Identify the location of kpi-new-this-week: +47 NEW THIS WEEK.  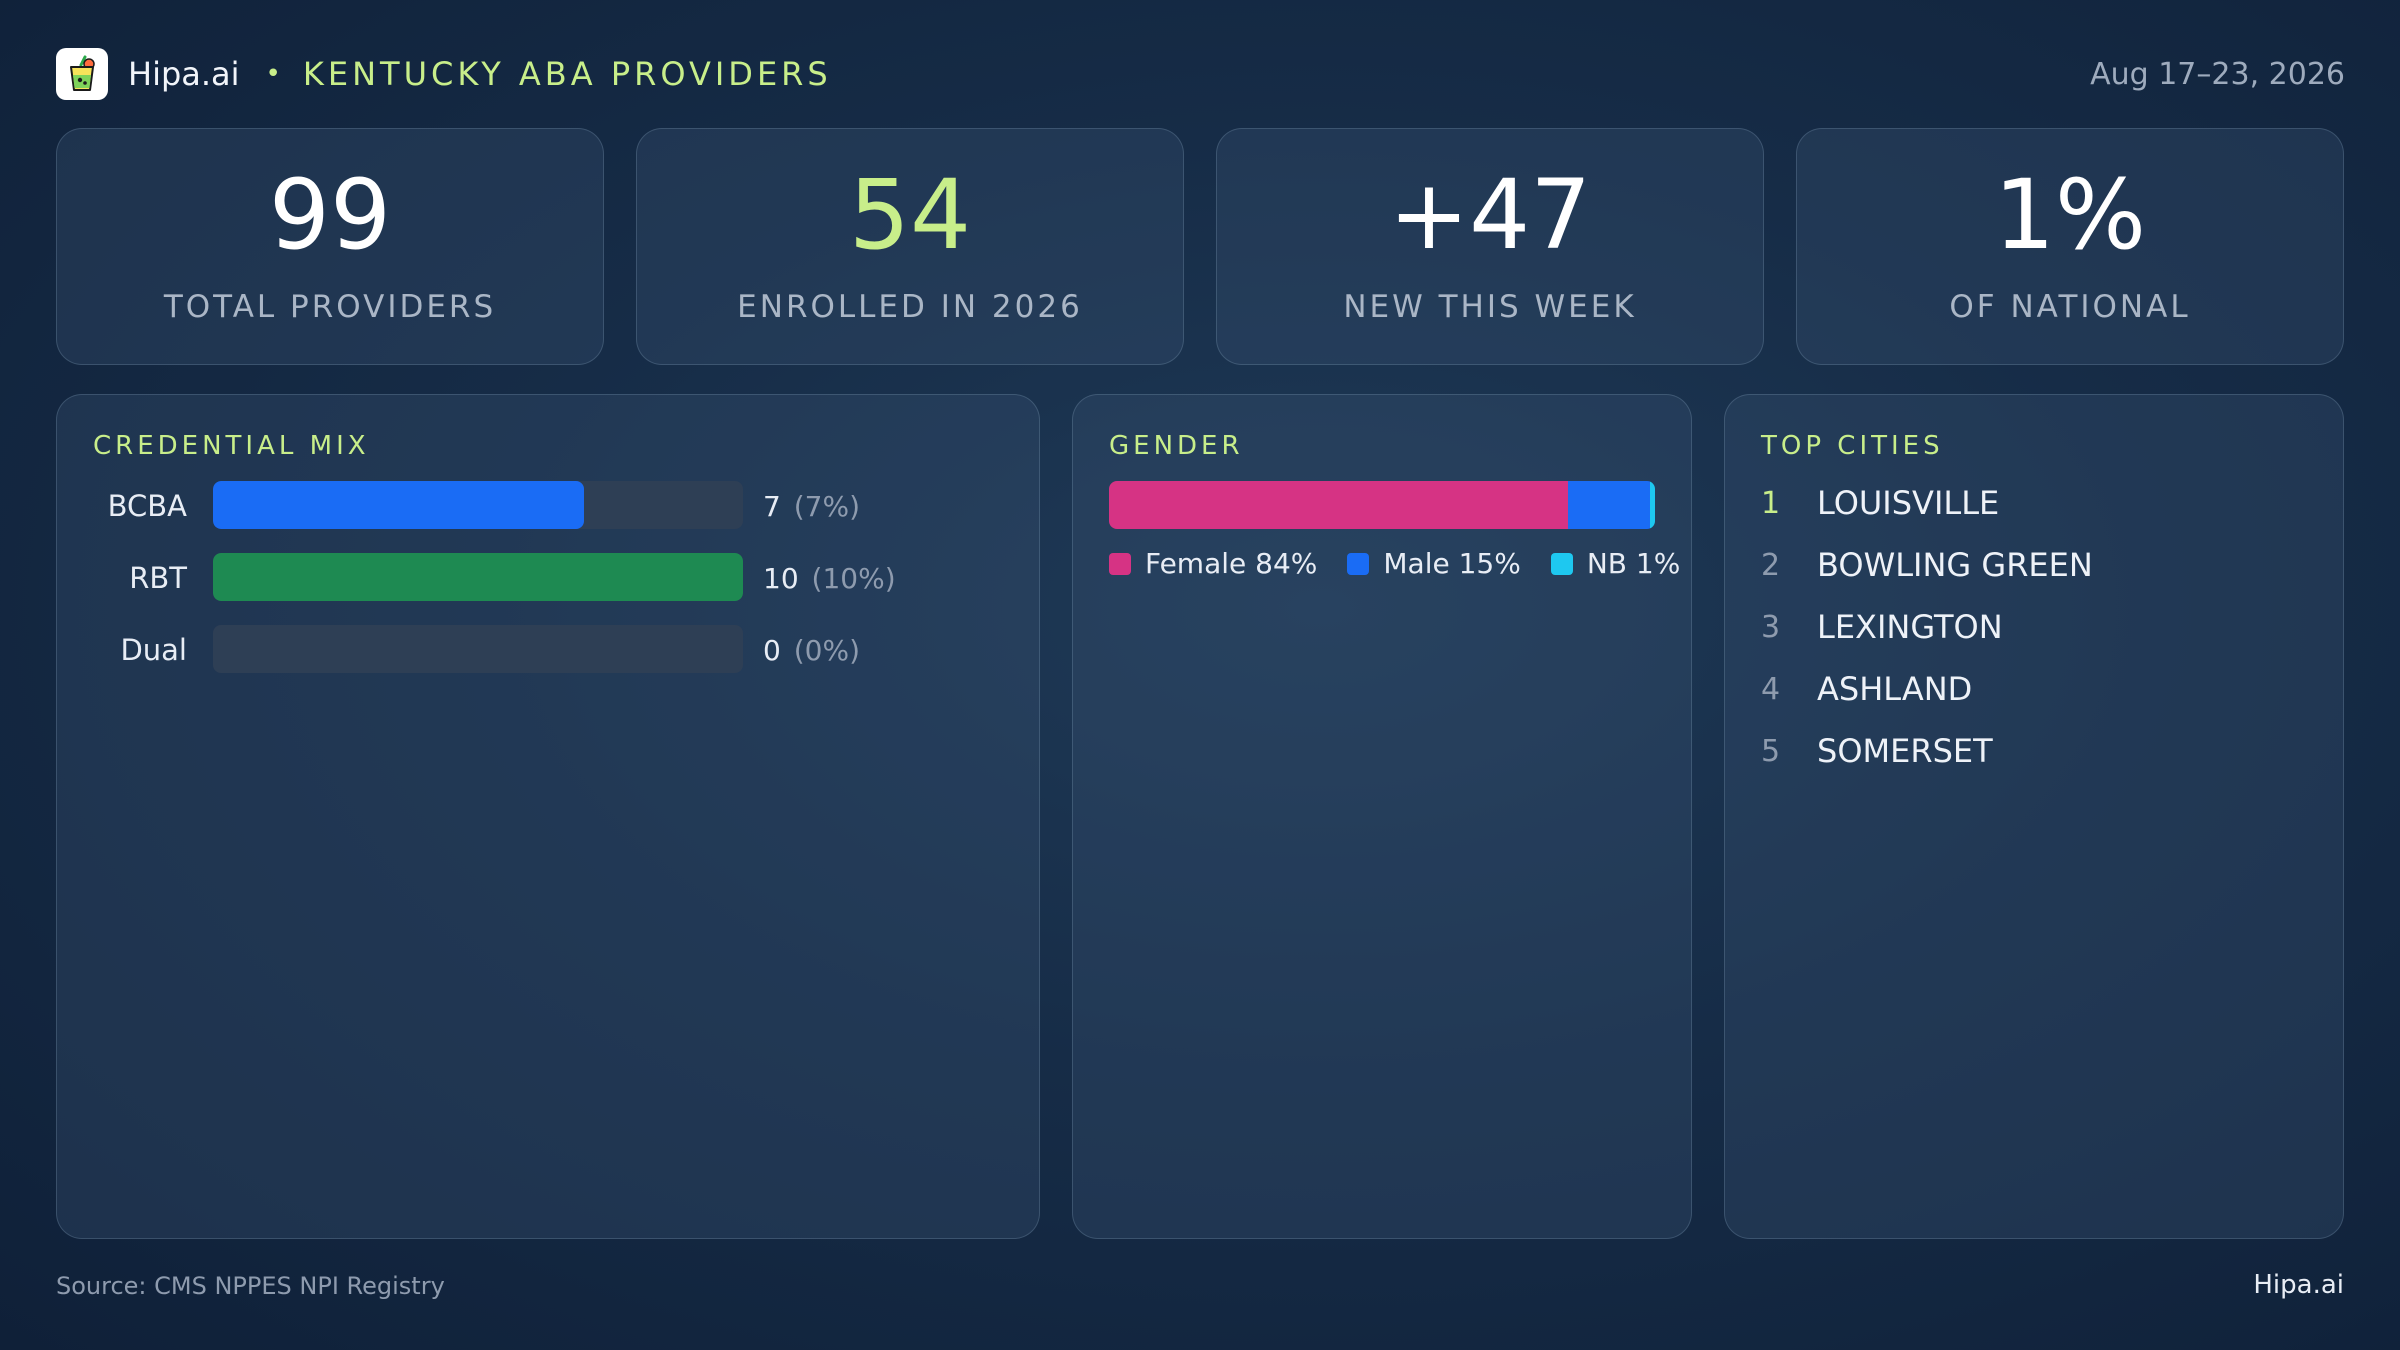
(1490, 246).